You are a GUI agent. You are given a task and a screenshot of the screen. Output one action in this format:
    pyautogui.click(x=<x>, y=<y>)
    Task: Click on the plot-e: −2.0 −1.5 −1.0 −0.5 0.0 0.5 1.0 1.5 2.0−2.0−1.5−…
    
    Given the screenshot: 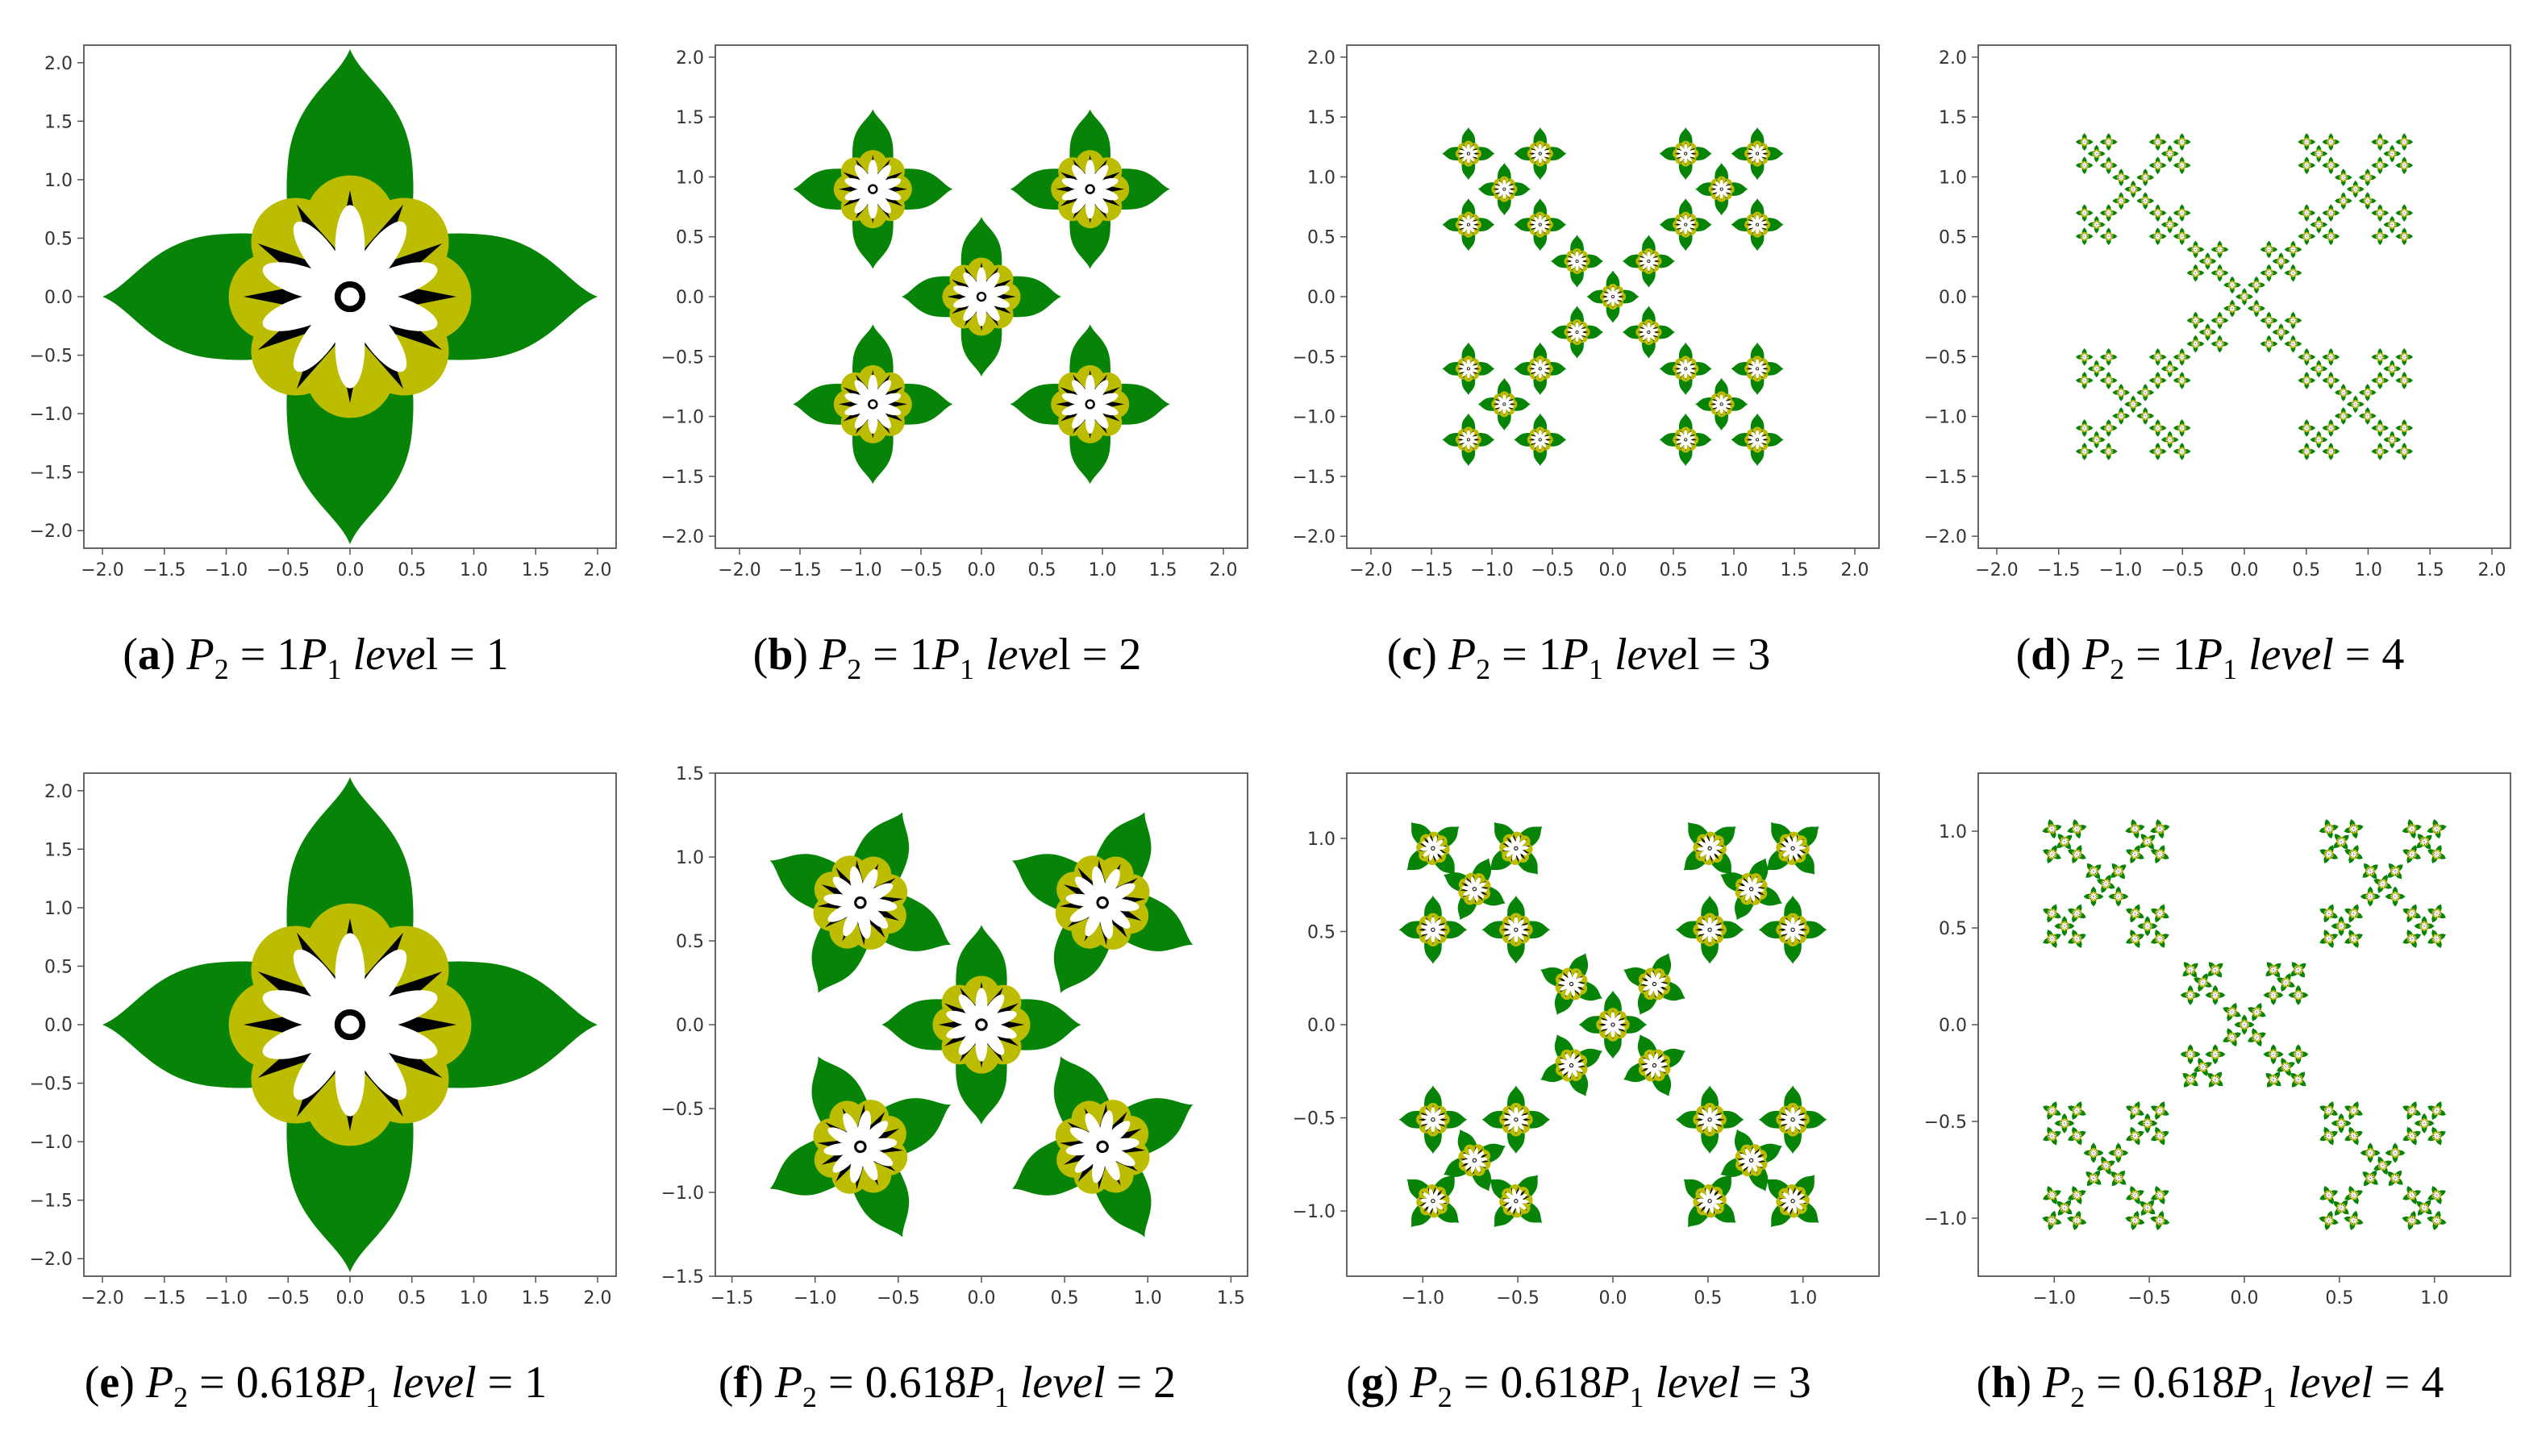 What is the action you would take?
    pyautogui.click(x=323, y=1040)
    